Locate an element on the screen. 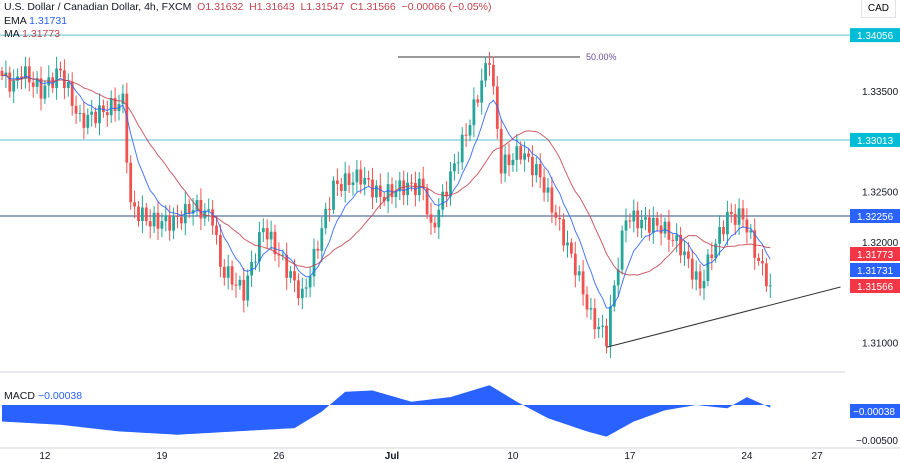  y-tick-label: 1.31000 is located at coordinates (880, 343).